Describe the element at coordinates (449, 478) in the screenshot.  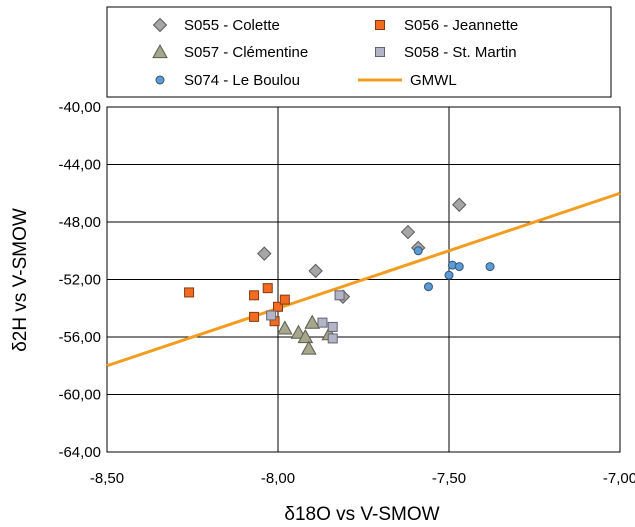
I see `x-tick-label: -7,50` at that location.